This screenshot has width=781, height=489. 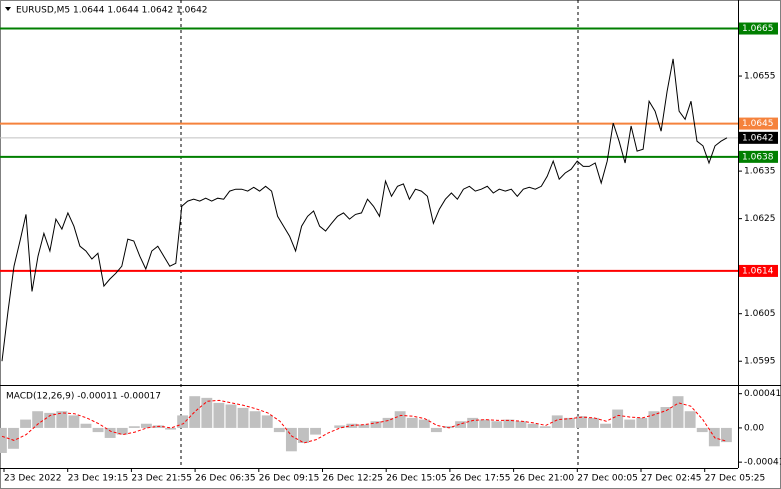 What do you see at coordinates (760, 362) in the screenshot?
I see `y-tick-label: 1.0595` at bounding box center [760, 362].